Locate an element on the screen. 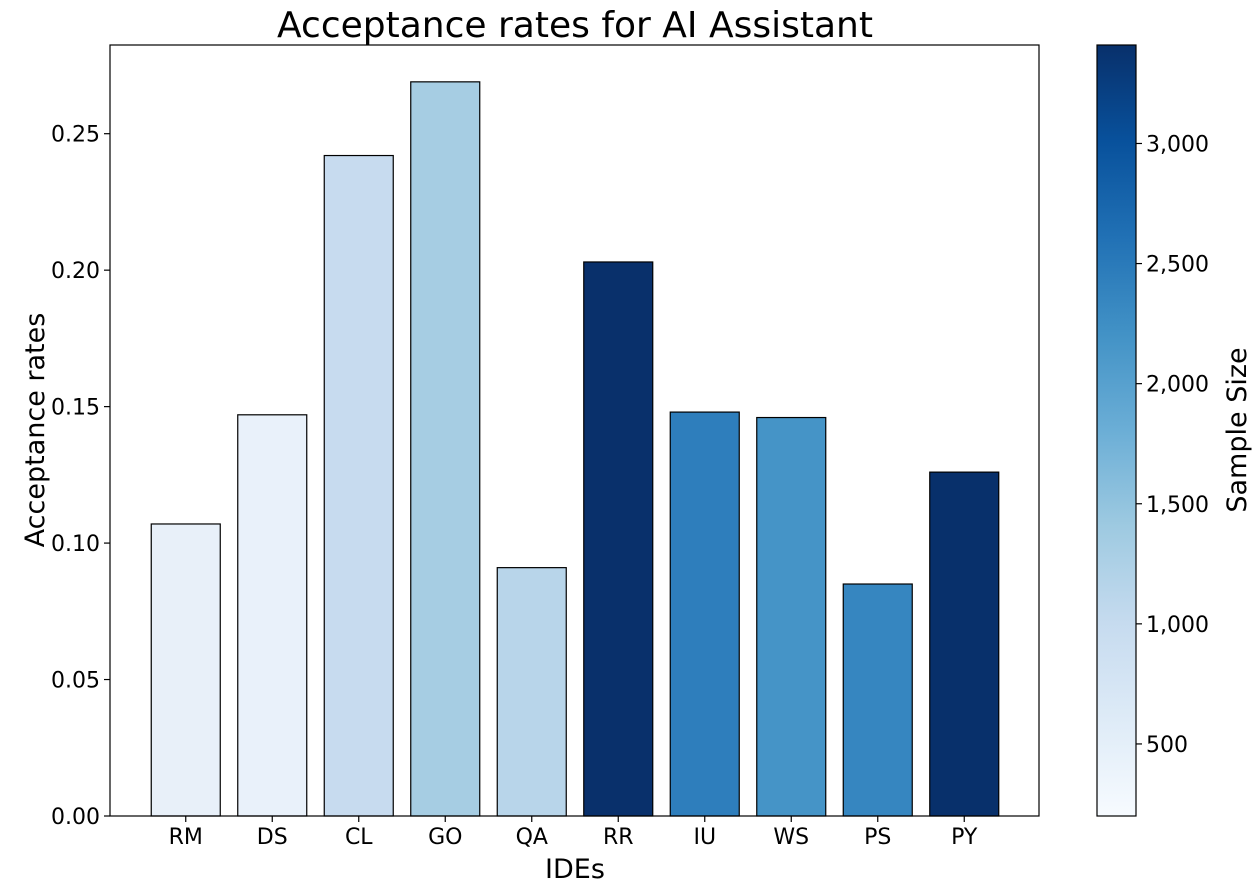 The height and width of the screenshot is (892, 1260). colorbar-tick-label: 500 is located at coordinates (1167, 745).